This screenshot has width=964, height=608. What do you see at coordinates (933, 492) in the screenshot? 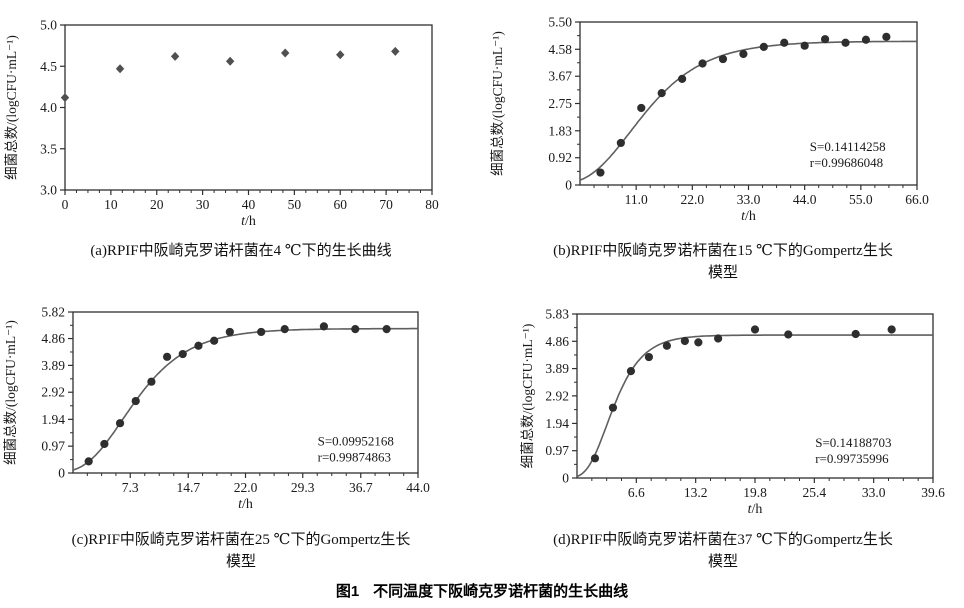
I see `x-tick-label: 39.6` at bounding box center [933, 492].